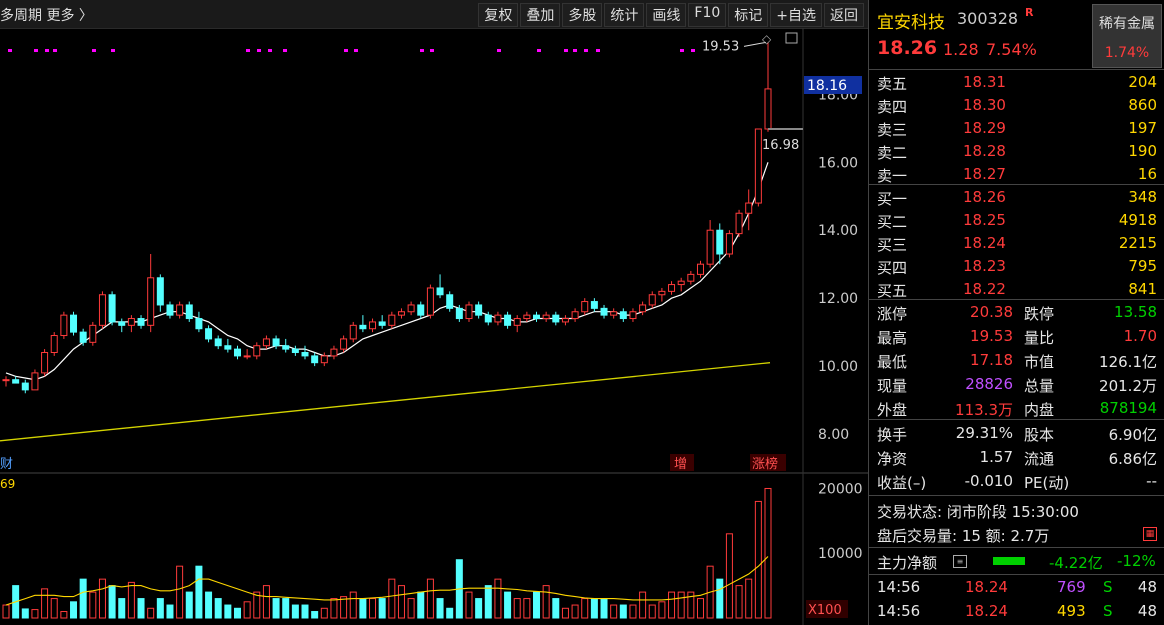  I want to click on sector-box: 稀有金属 1.74%, so click(1127, 36).